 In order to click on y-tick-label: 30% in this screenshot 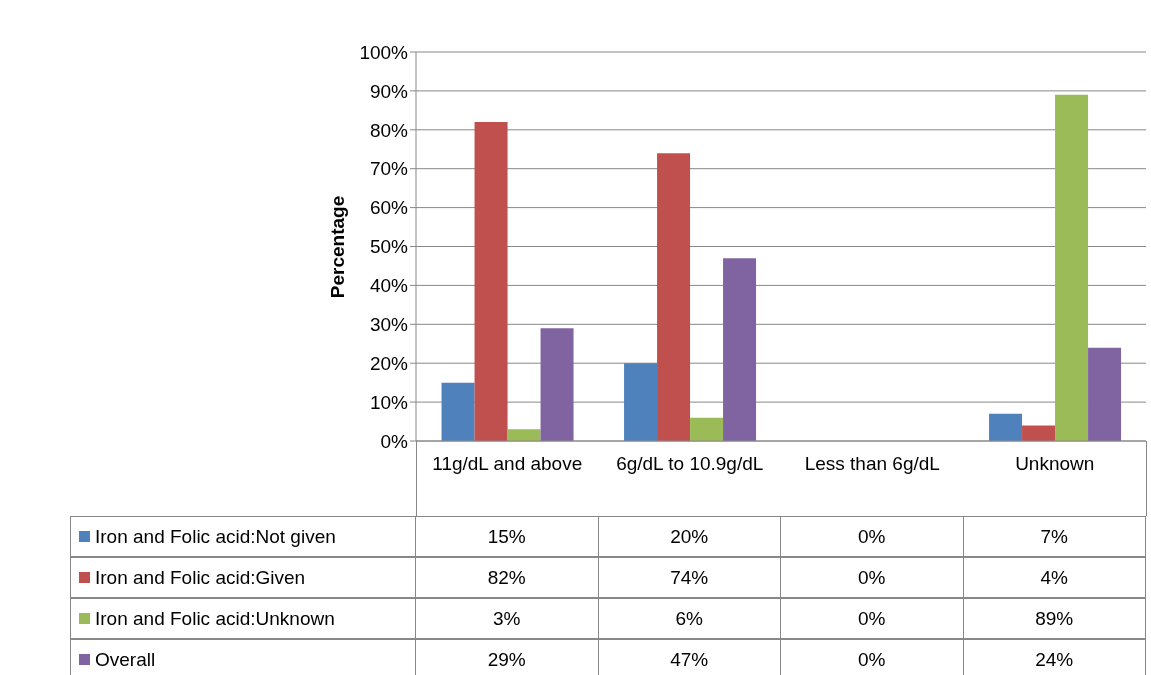, I will do `click(389, 325)`.